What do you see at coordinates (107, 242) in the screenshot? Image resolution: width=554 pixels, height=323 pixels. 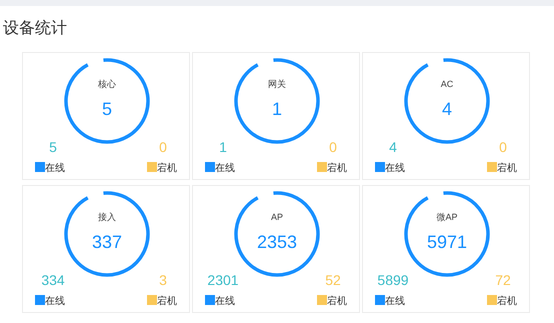 I see `text: 337` at bounding box center [107, 242].